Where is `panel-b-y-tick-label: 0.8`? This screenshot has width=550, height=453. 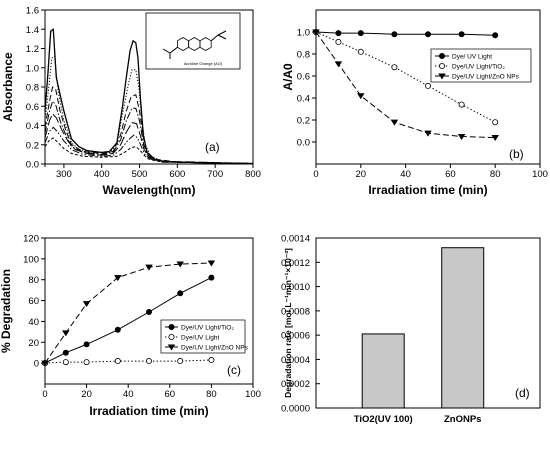
panel-b-y-tick-label: 0.8 is located at coordinates (303, 55).